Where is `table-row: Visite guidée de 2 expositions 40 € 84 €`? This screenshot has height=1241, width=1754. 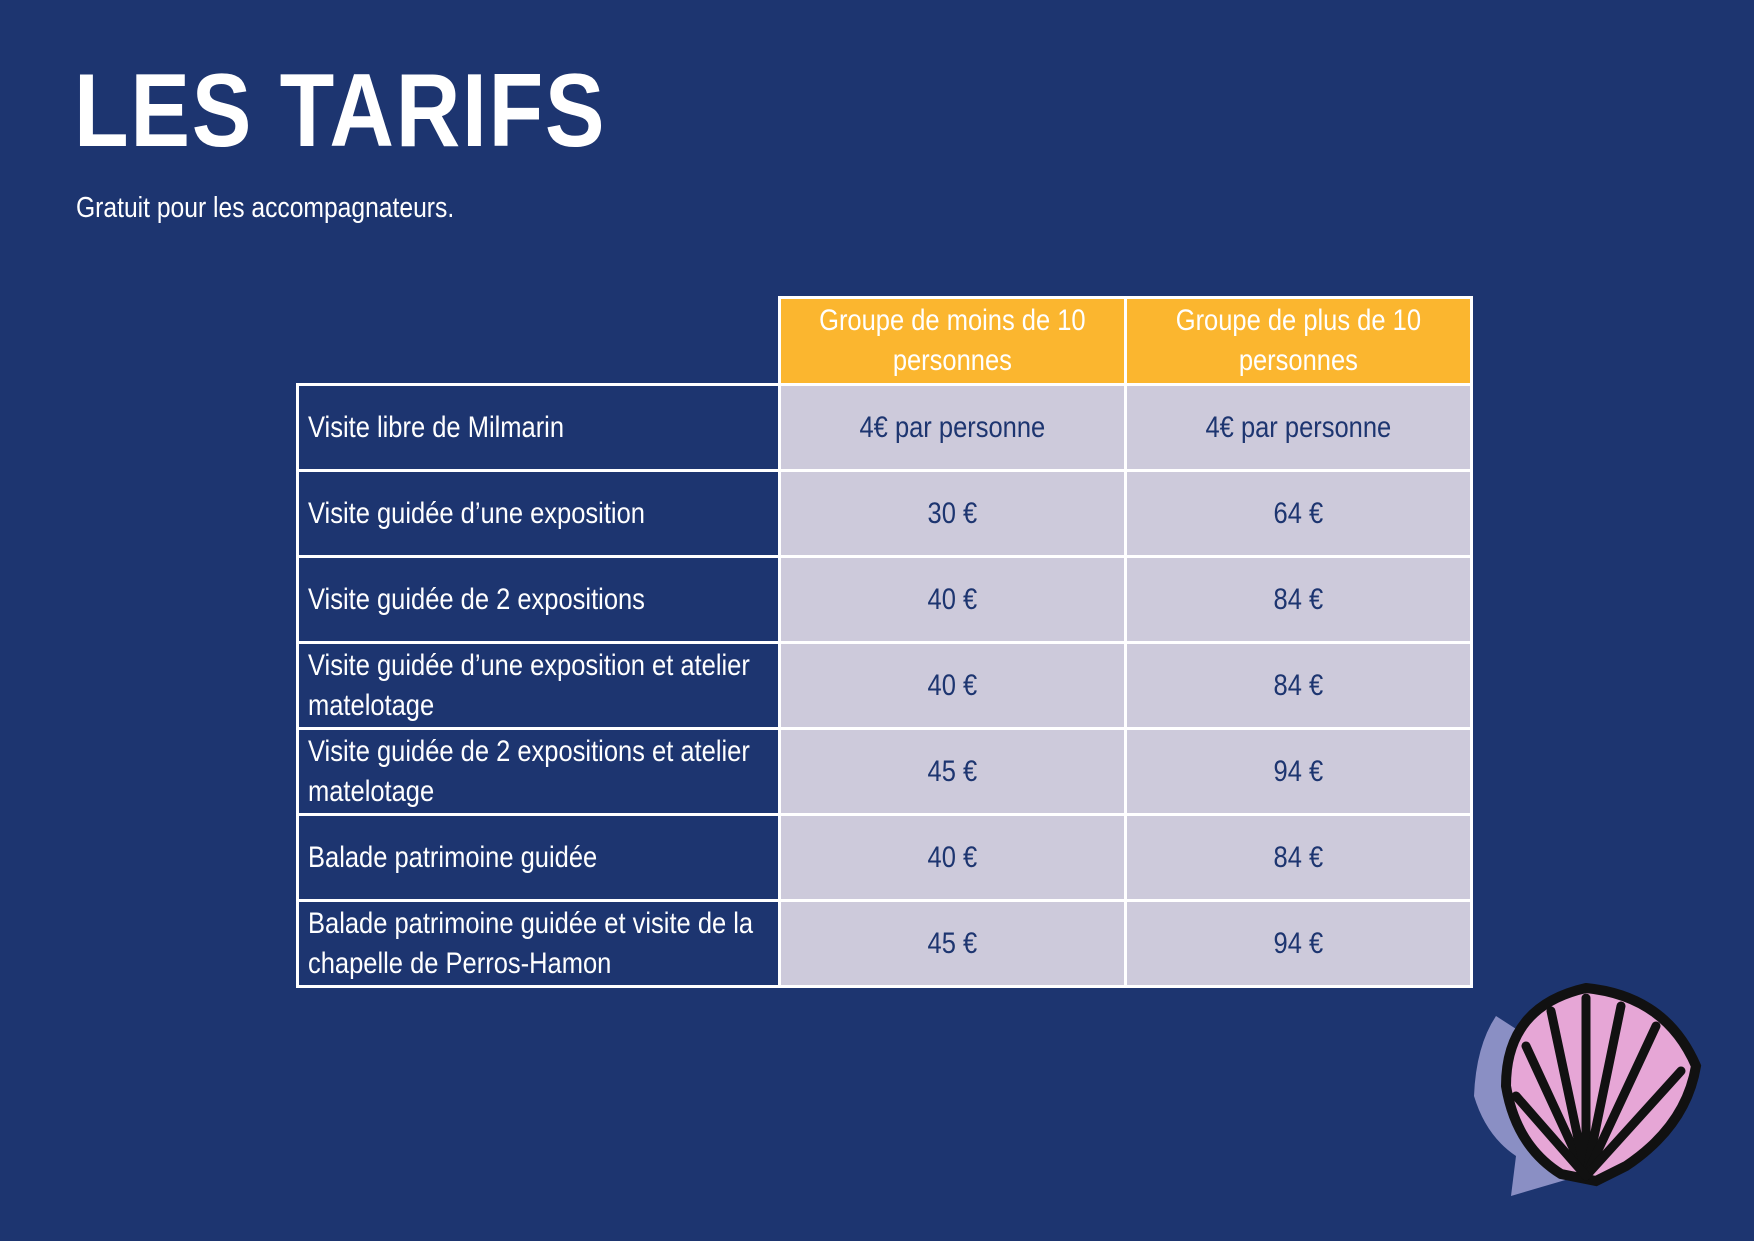 table-row: Visite guidée de 2 expositions 40 € 84 € is located at coordinates (884, 599).